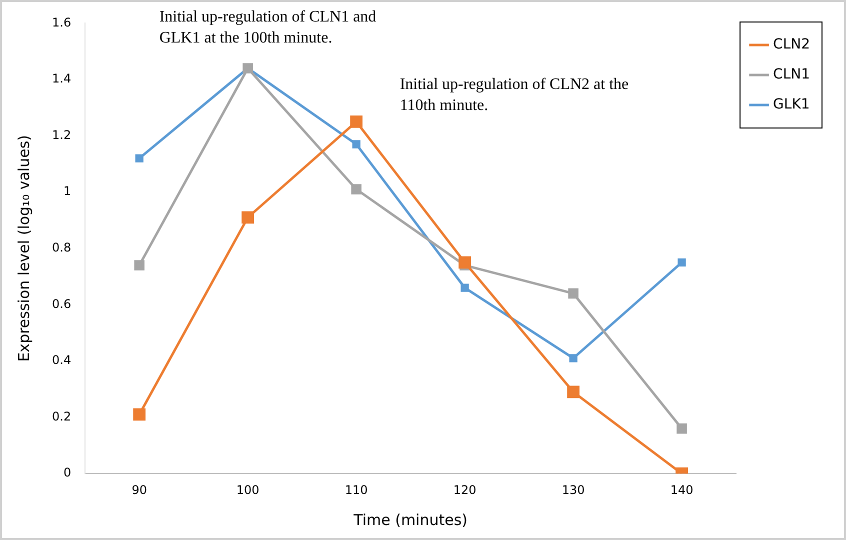  I want to click on y-axis-title: Expression level (log₁₀ values), so click(23, 248).